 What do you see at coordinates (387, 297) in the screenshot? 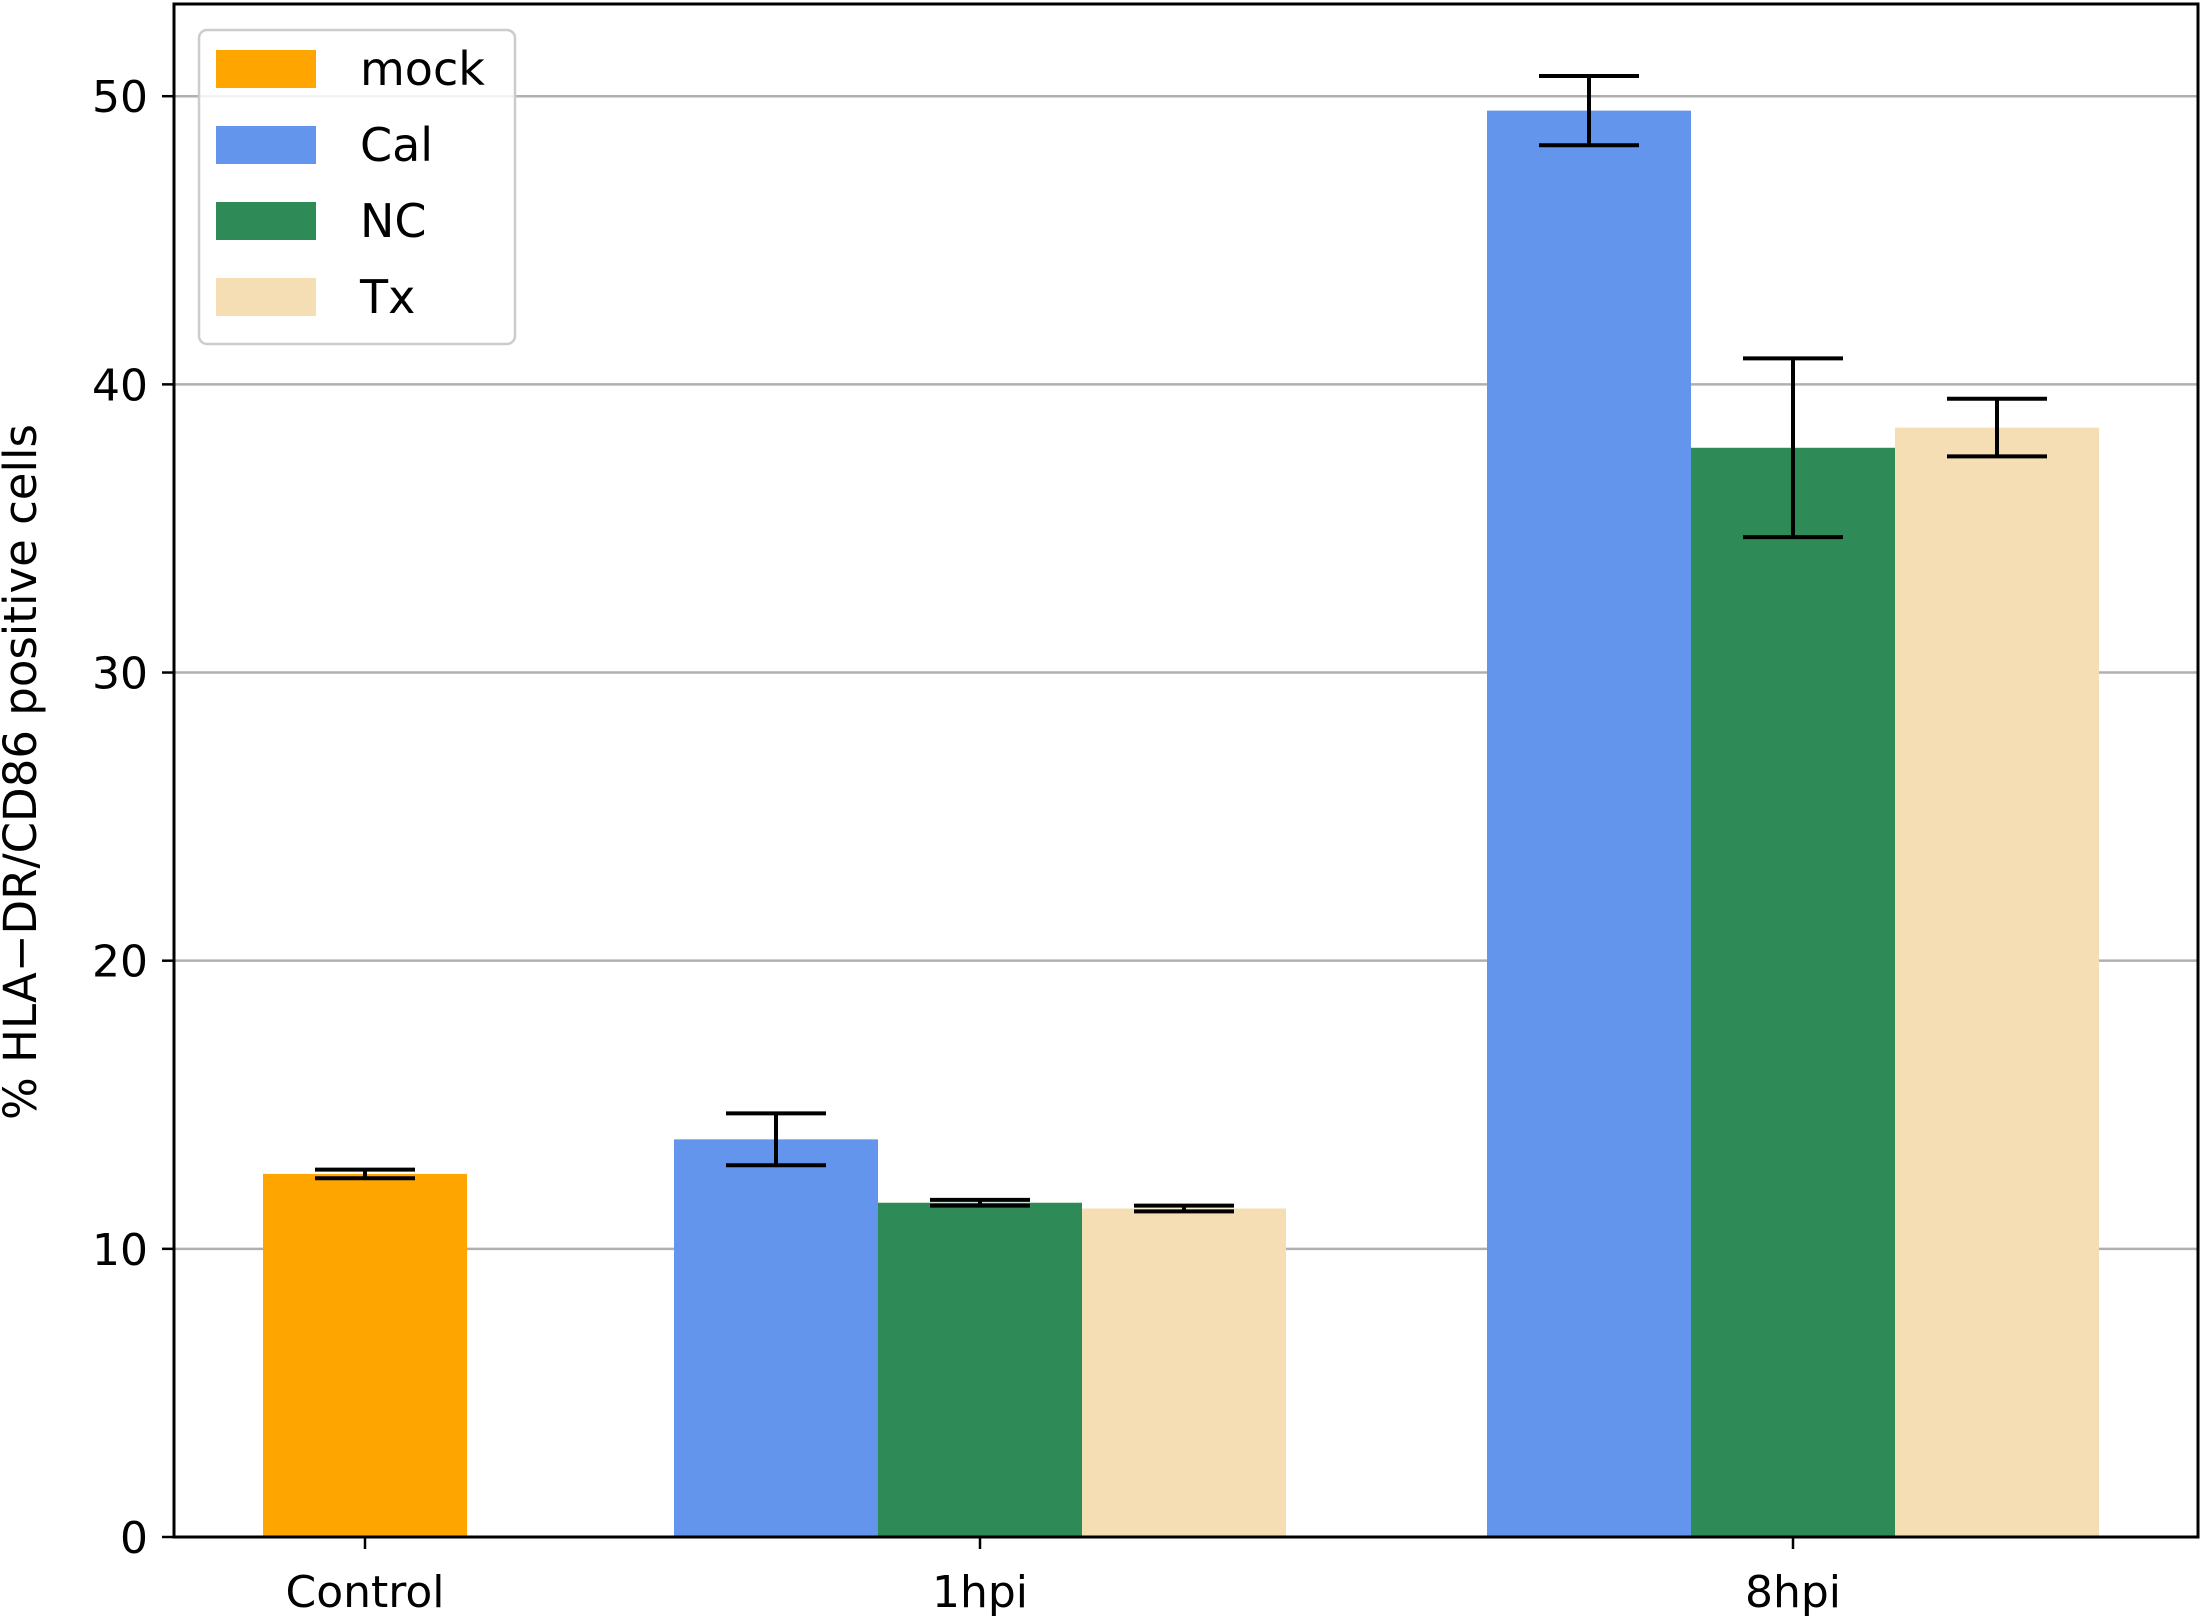
I see `legend-label-tx: Tx` at bounding box center [387, 297].